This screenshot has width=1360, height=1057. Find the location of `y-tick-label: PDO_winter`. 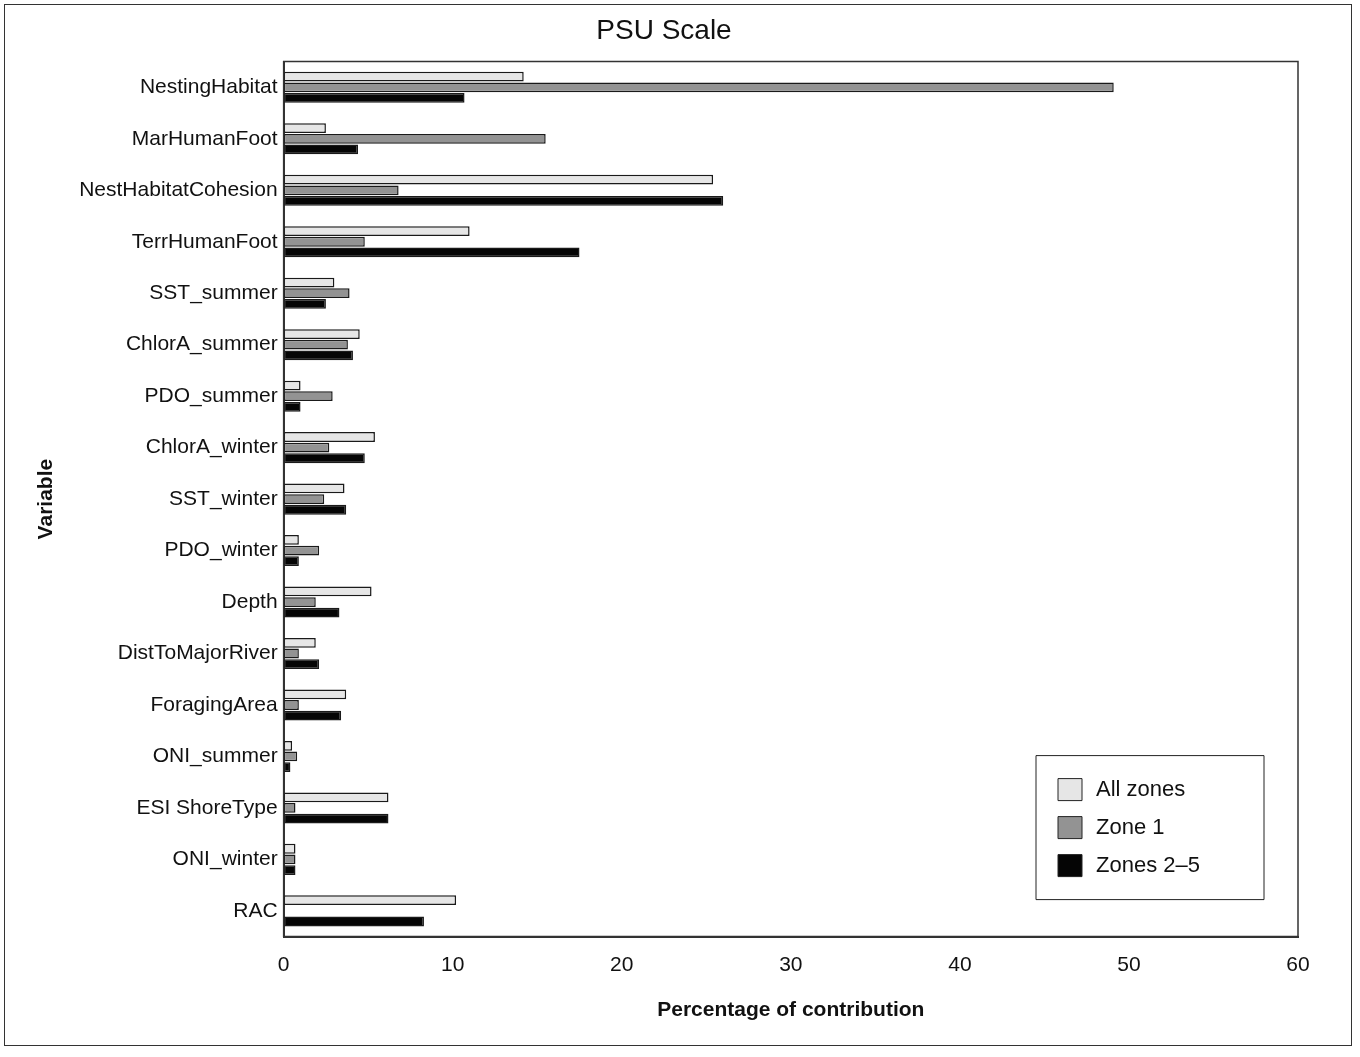

y-tick-label: PDO_winter is located at coordinates (221, 549).